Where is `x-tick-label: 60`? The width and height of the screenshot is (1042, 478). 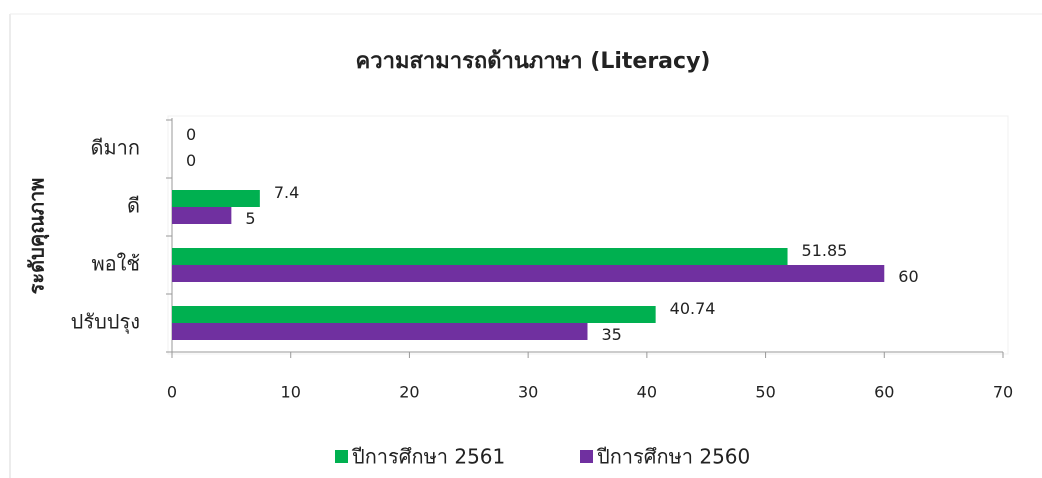
x-tick-label: 60 is located at coordinates (884, 392).